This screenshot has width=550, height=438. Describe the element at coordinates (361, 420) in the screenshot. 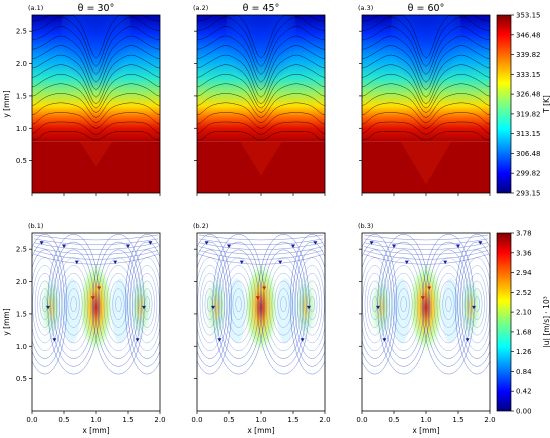

I see `x-tick-label: 0.0` at that location.